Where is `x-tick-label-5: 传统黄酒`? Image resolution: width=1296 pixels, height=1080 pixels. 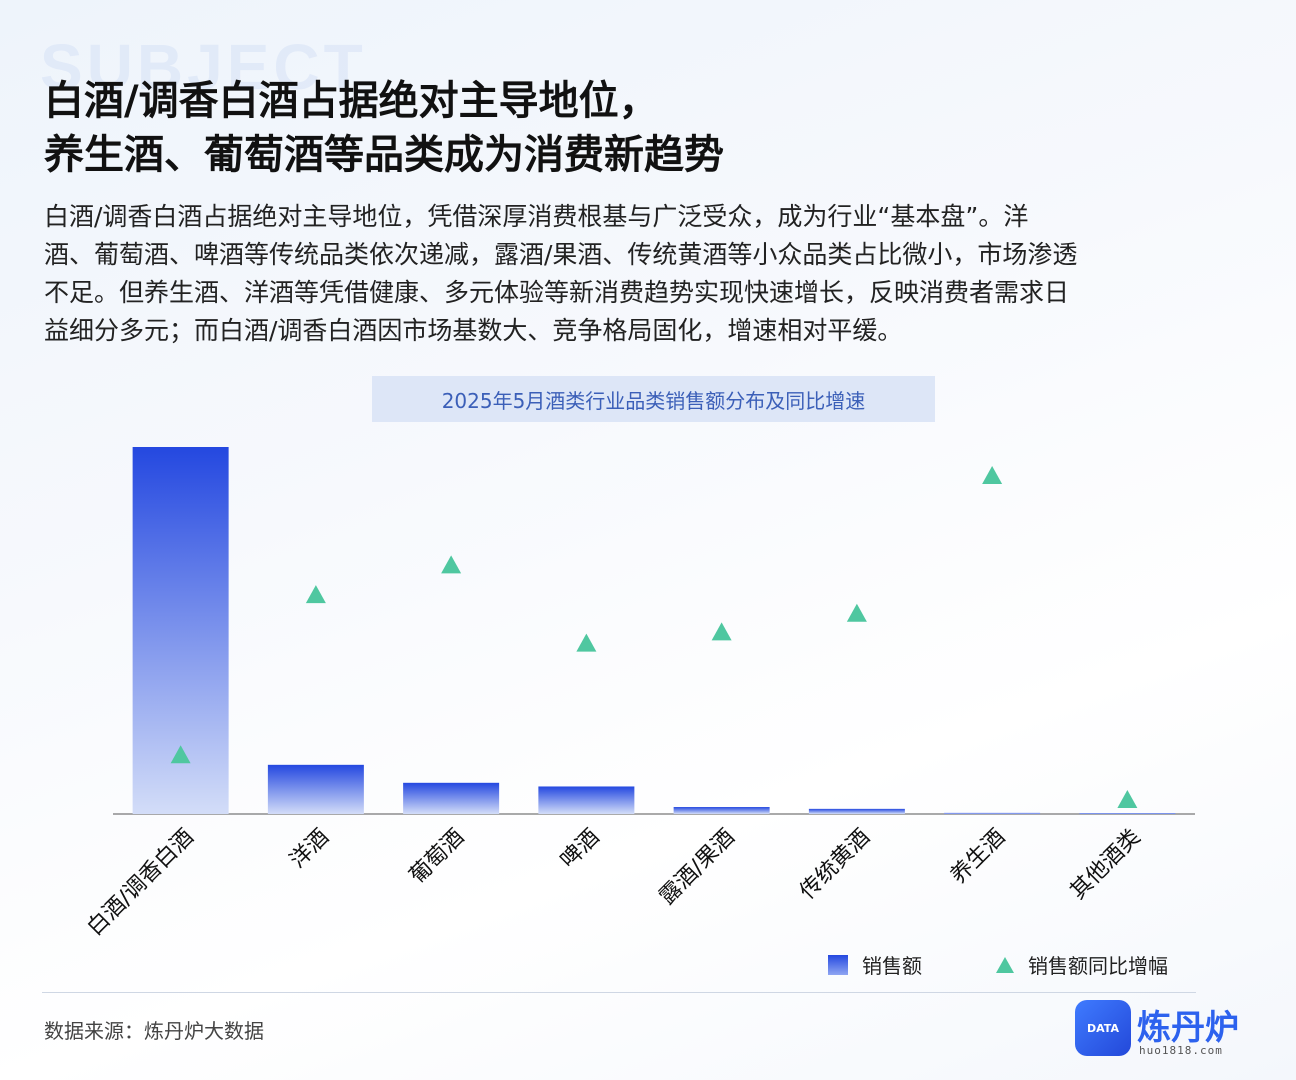
x-tick-label-5: 传统黄酒 is located at coordinates (835, 865).